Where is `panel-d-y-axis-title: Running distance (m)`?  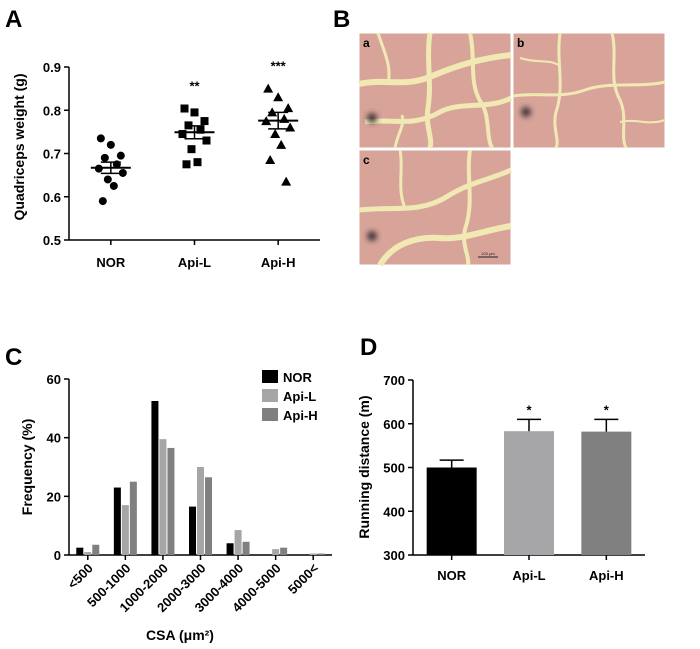 panel-d-y-axis-title: Running distance (m) is located at coordinates (364, 466).